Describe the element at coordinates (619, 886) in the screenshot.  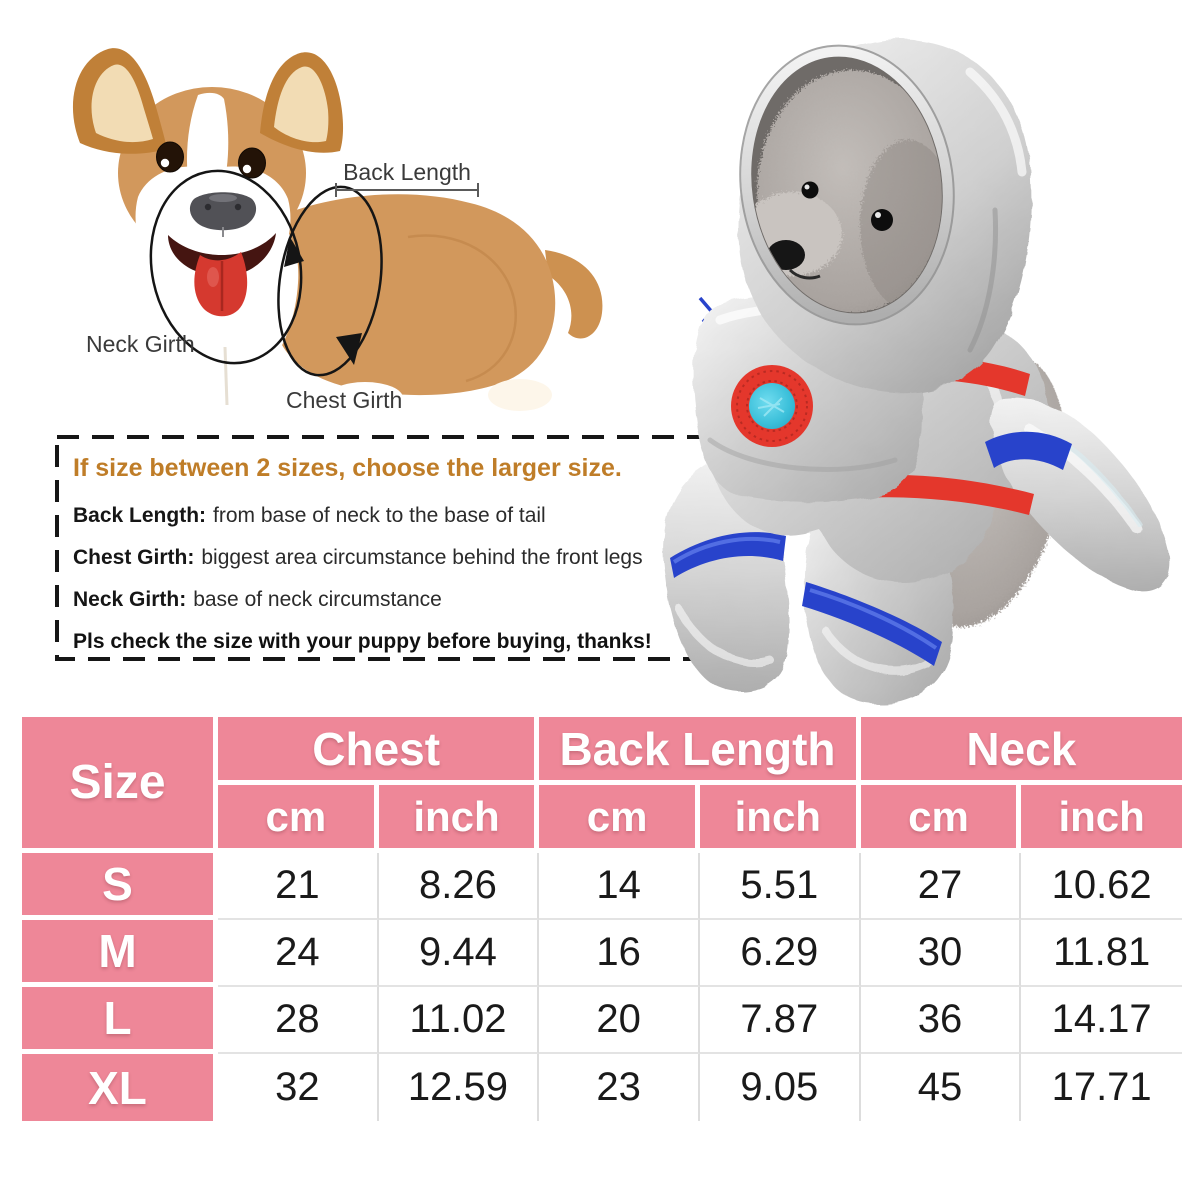
I see `cell-s-back-cm: 14` at that location.